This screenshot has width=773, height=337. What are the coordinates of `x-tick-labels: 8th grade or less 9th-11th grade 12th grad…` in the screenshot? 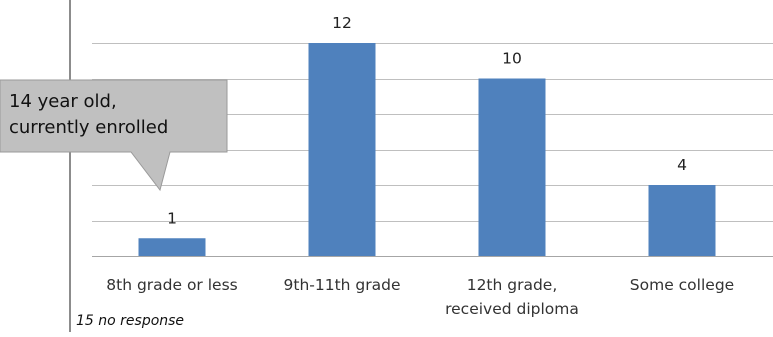 It's located at (420, 297).